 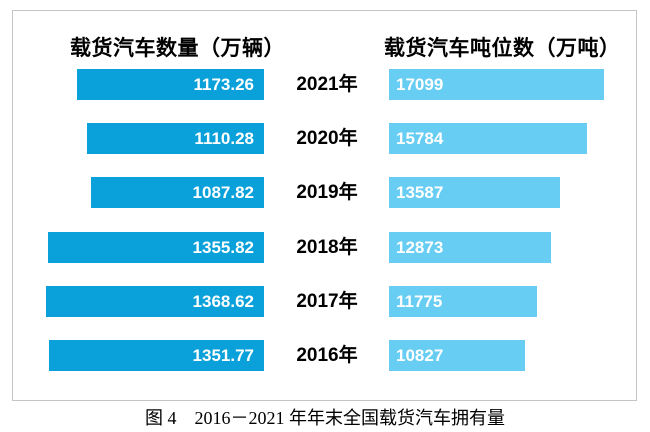 I want to click on count-bar: 1368.62, so click(x=155, y=301).